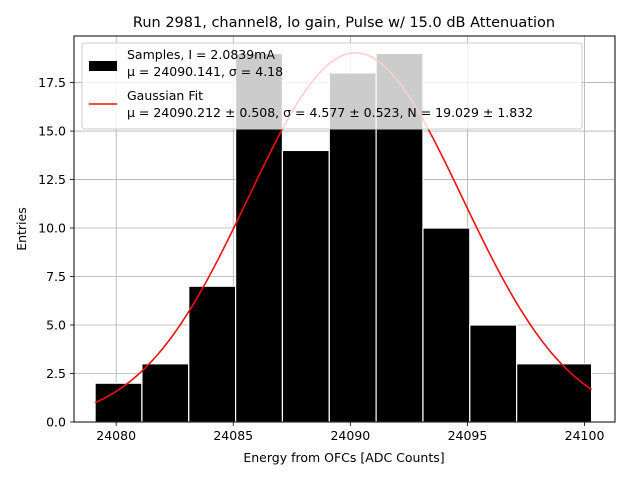  I want to click on y-tick-label: 10.0, so click(52, 228).